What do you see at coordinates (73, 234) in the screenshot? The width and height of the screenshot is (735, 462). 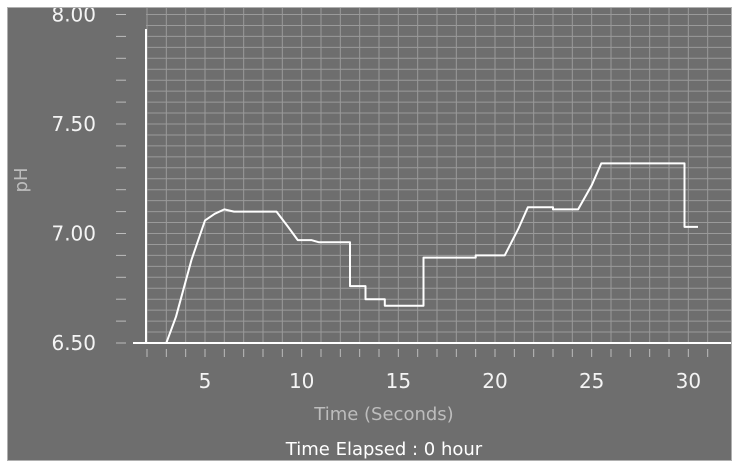 I see `y-tick-label: 7.00` at bounding box center [73, 234].